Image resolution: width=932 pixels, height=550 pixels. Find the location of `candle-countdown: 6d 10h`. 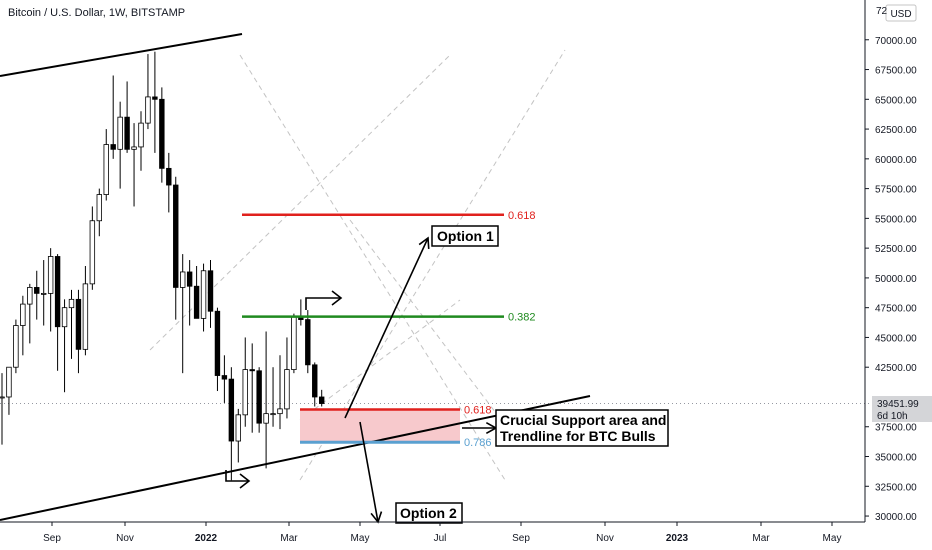

candle-countdown: 6d 10h is located at coordinates (892, 416).